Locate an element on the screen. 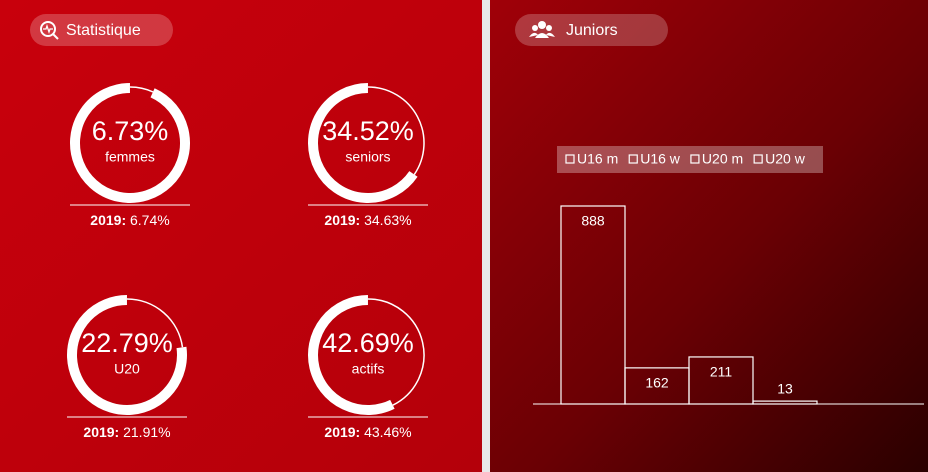  previous-year: 2019: 6.74% is located at coordinates (129, 220).